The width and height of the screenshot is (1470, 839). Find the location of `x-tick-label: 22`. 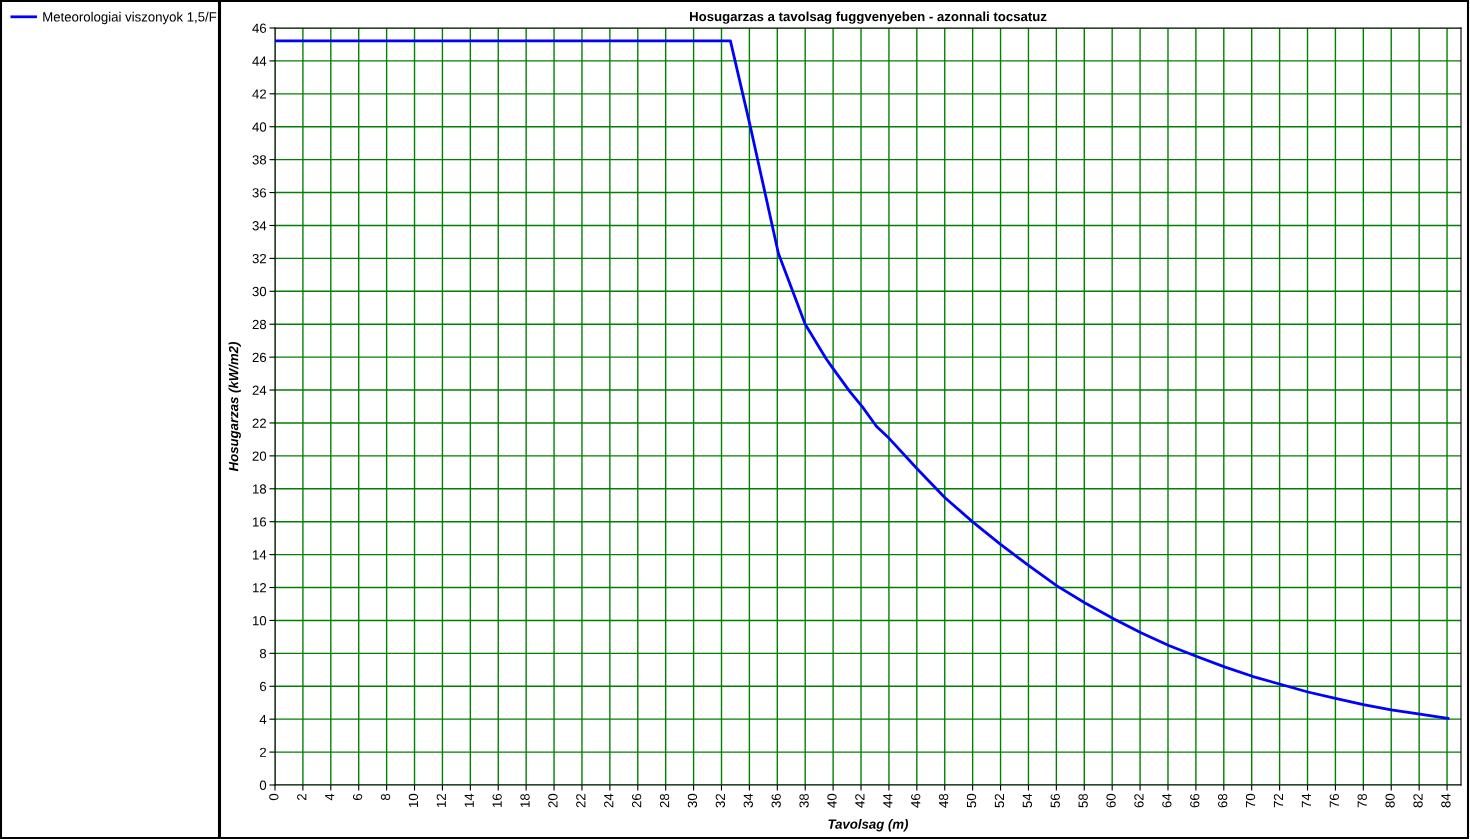

x-tick-label: 22 is located at coordinates (581, 800).